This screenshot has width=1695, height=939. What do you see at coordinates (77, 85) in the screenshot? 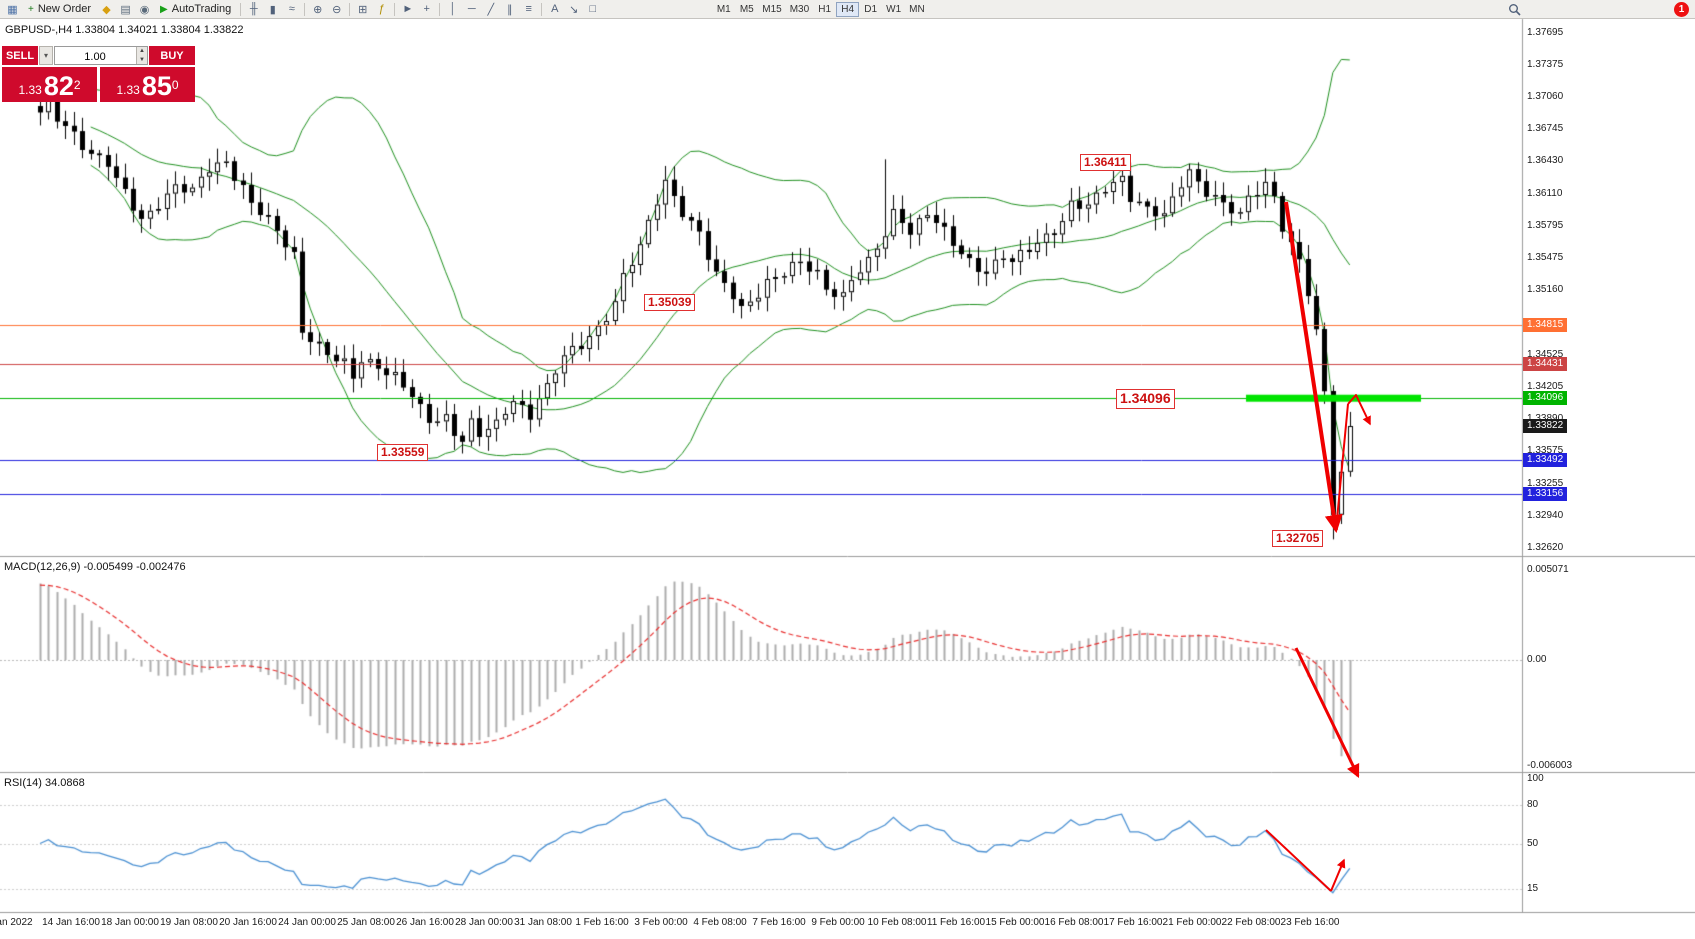
I see `sell-price-sup: 2` at bounding box center [77, 85].